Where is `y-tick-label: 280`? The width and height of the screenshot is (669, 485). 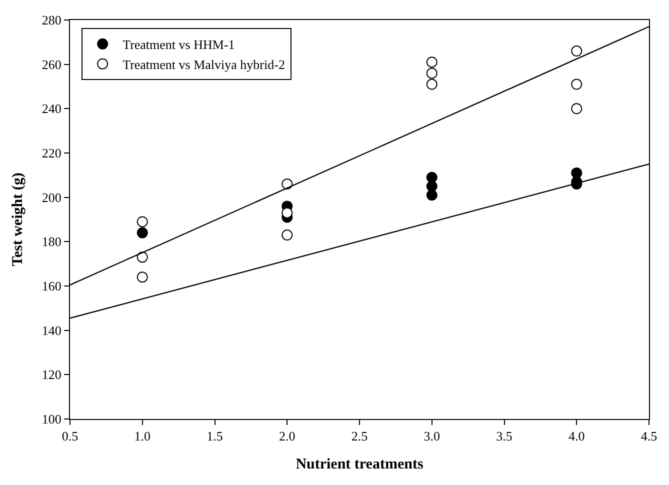
y-tick-label: 280 is located at coordinates (52, 20).